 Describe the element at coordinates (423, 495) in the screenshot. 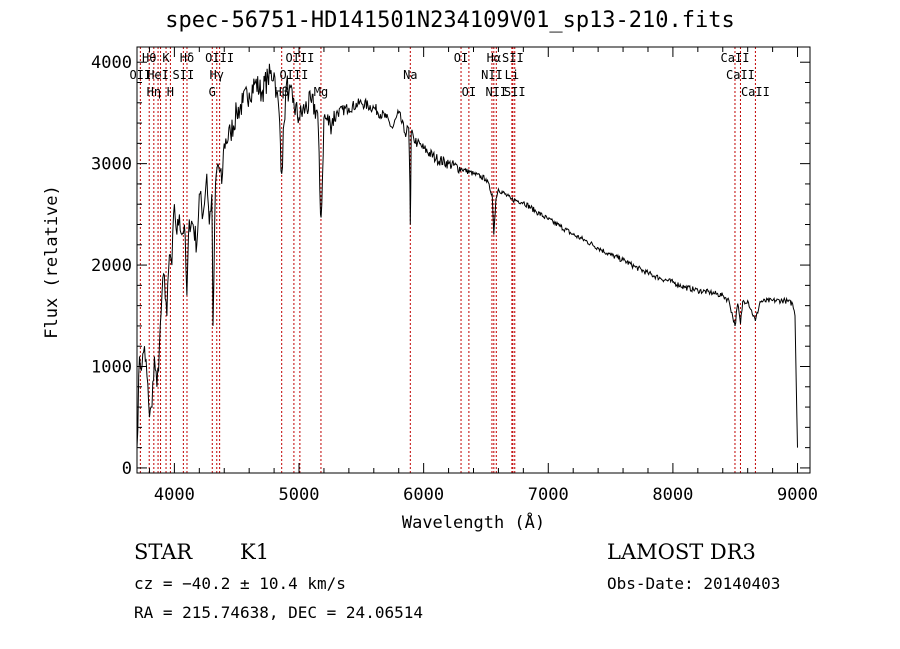

I see `x-tick-label: 6000` at that location.